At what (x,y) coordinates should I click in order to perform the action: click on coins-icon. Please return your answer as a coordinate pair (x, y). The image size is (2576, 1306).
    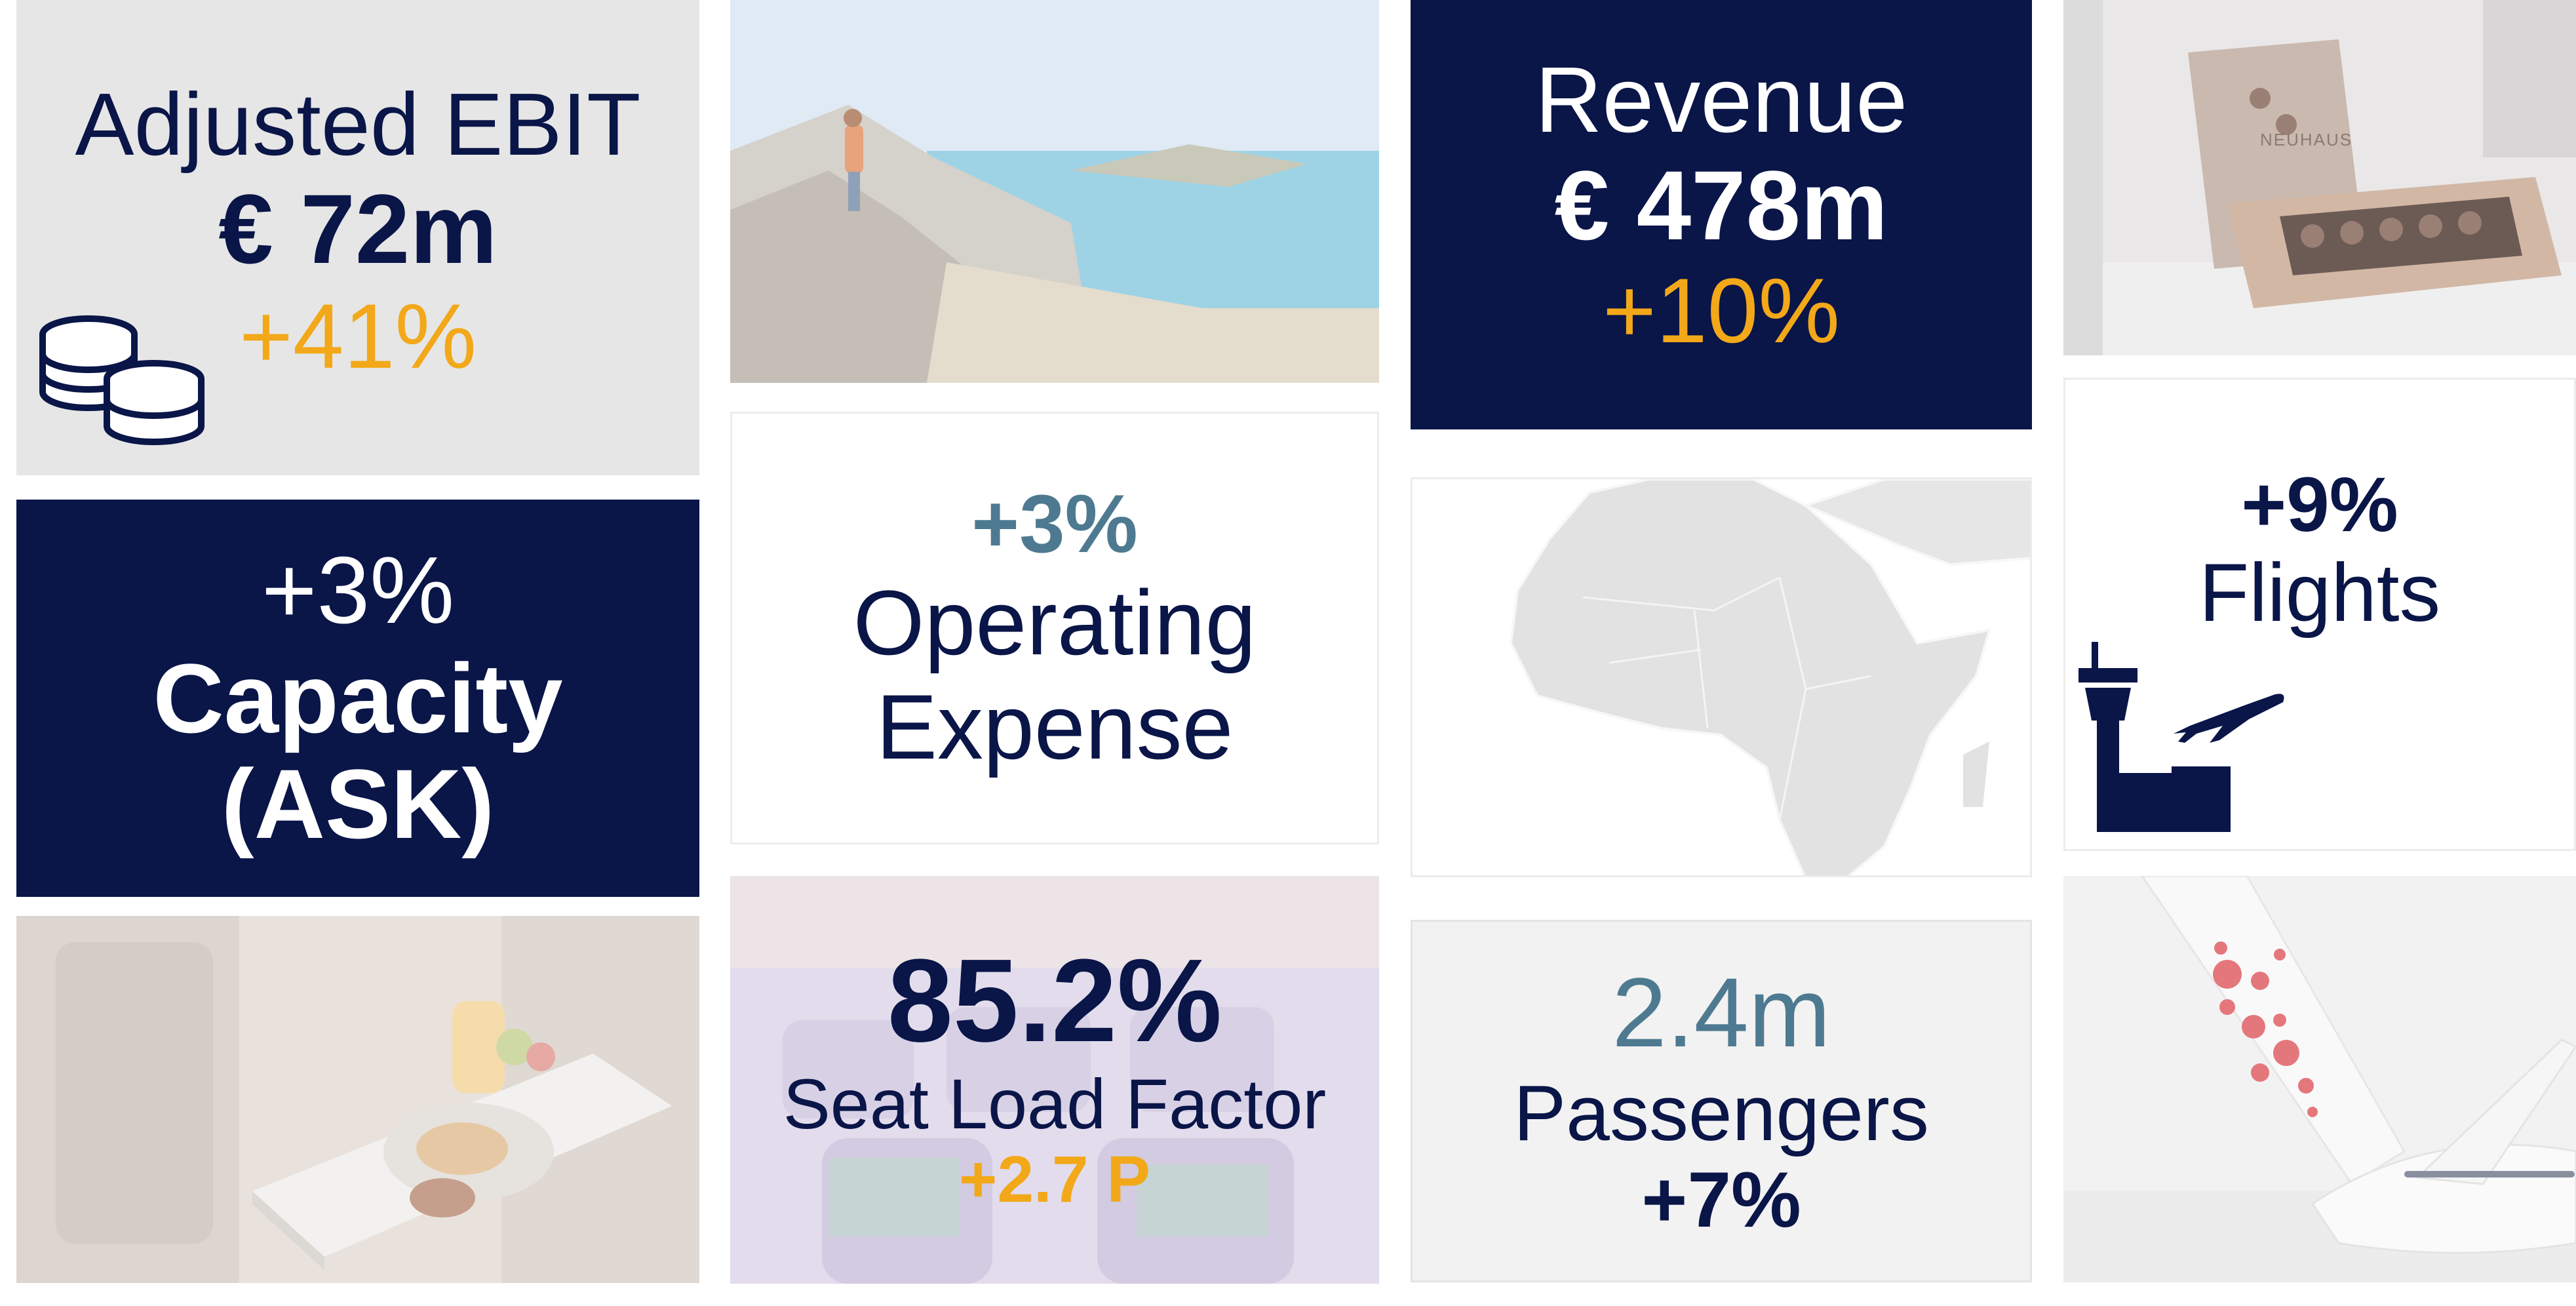
    Looking at the image, I should click on (124, 379).